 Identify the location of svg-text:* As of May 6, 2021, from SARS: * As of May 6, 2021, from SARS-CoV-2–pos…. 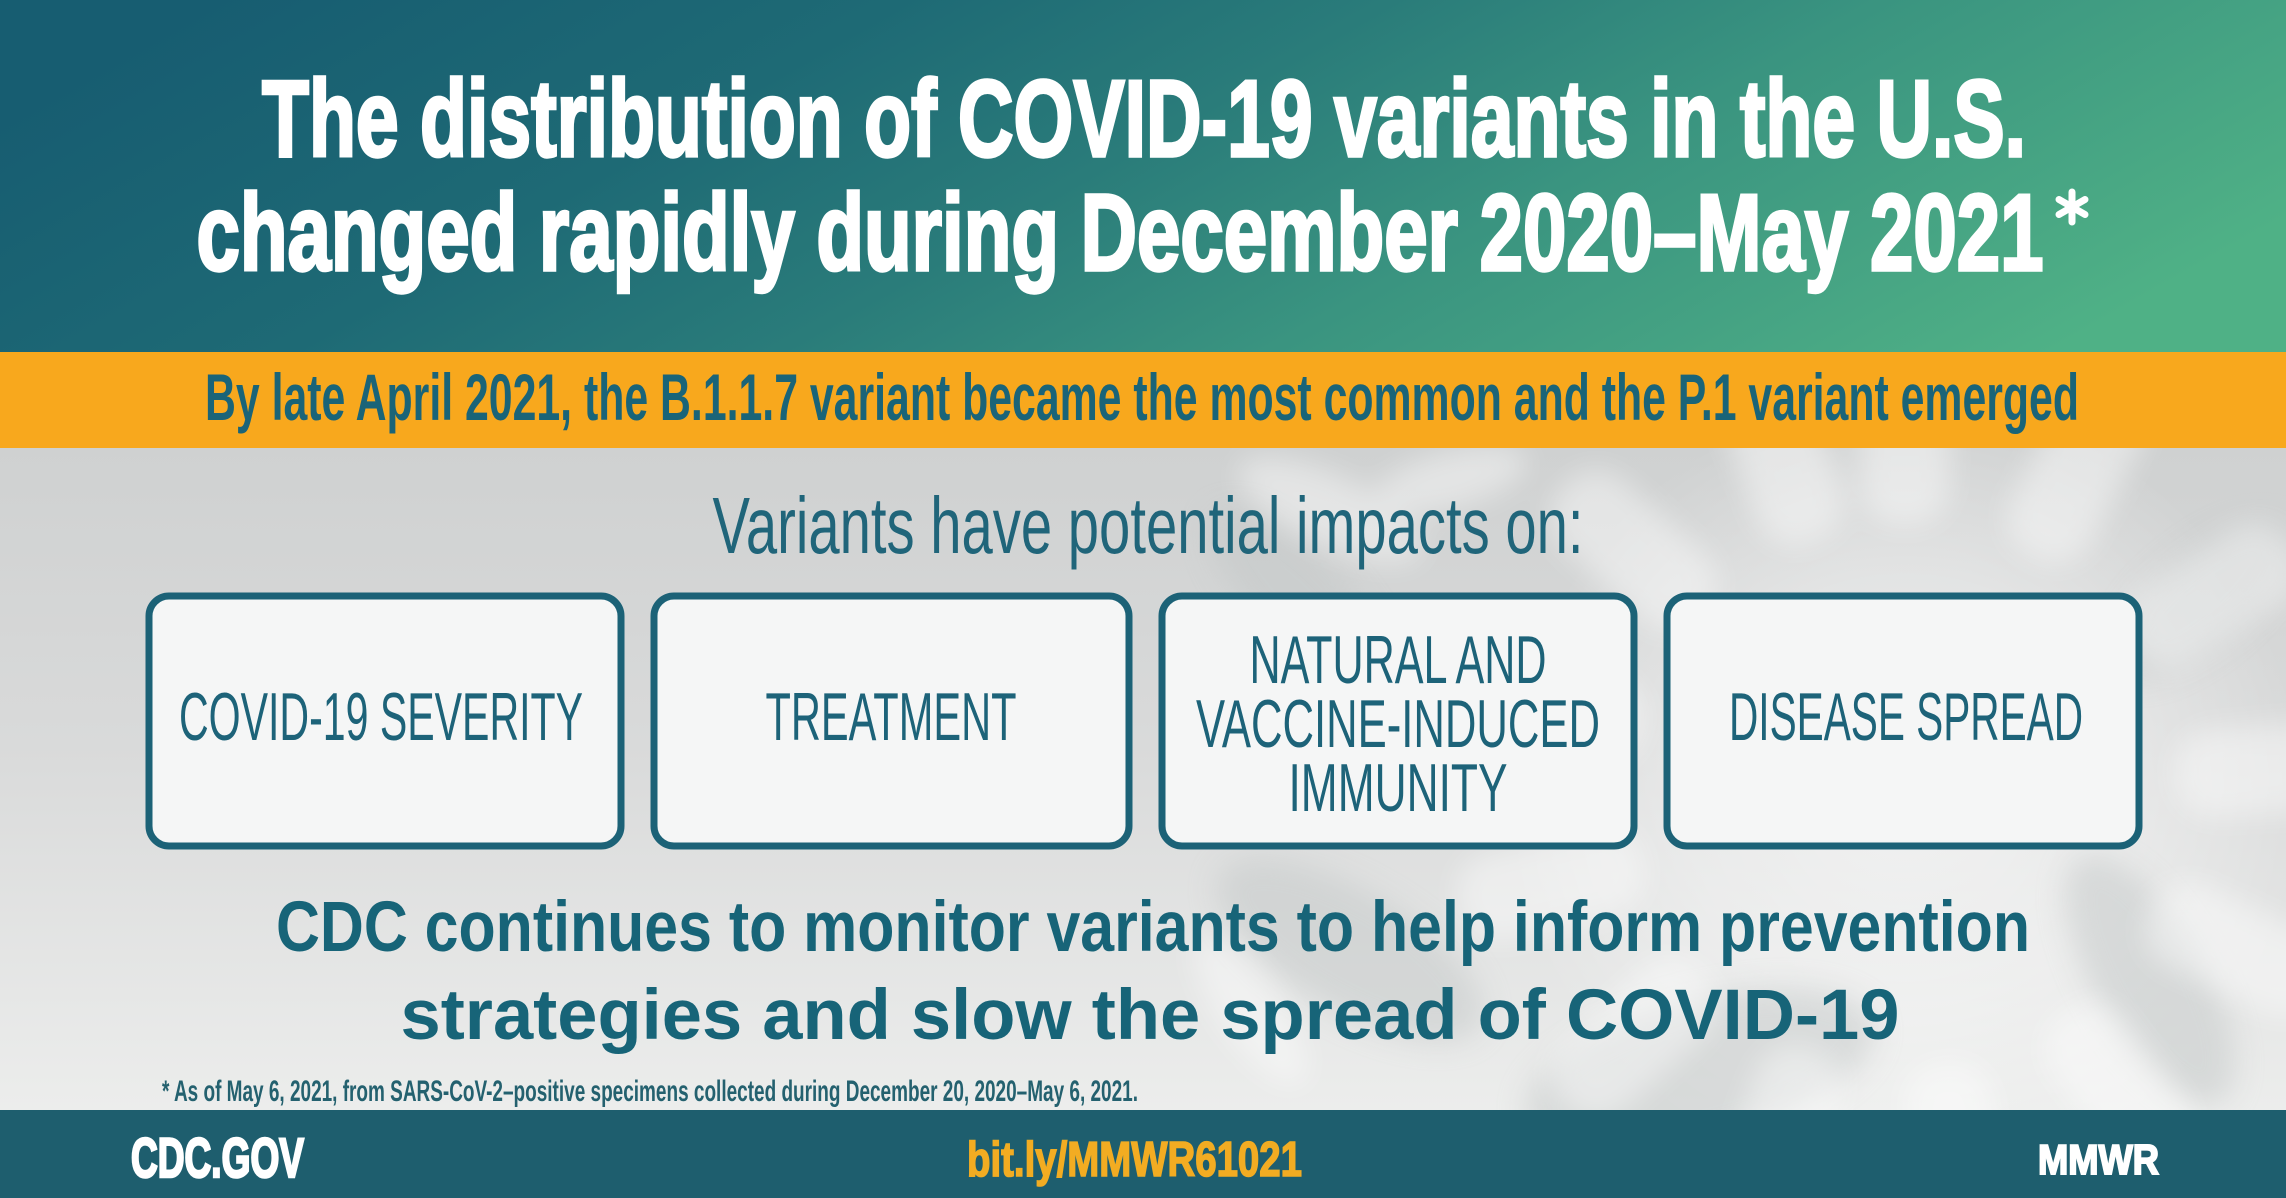
(650, 1091).